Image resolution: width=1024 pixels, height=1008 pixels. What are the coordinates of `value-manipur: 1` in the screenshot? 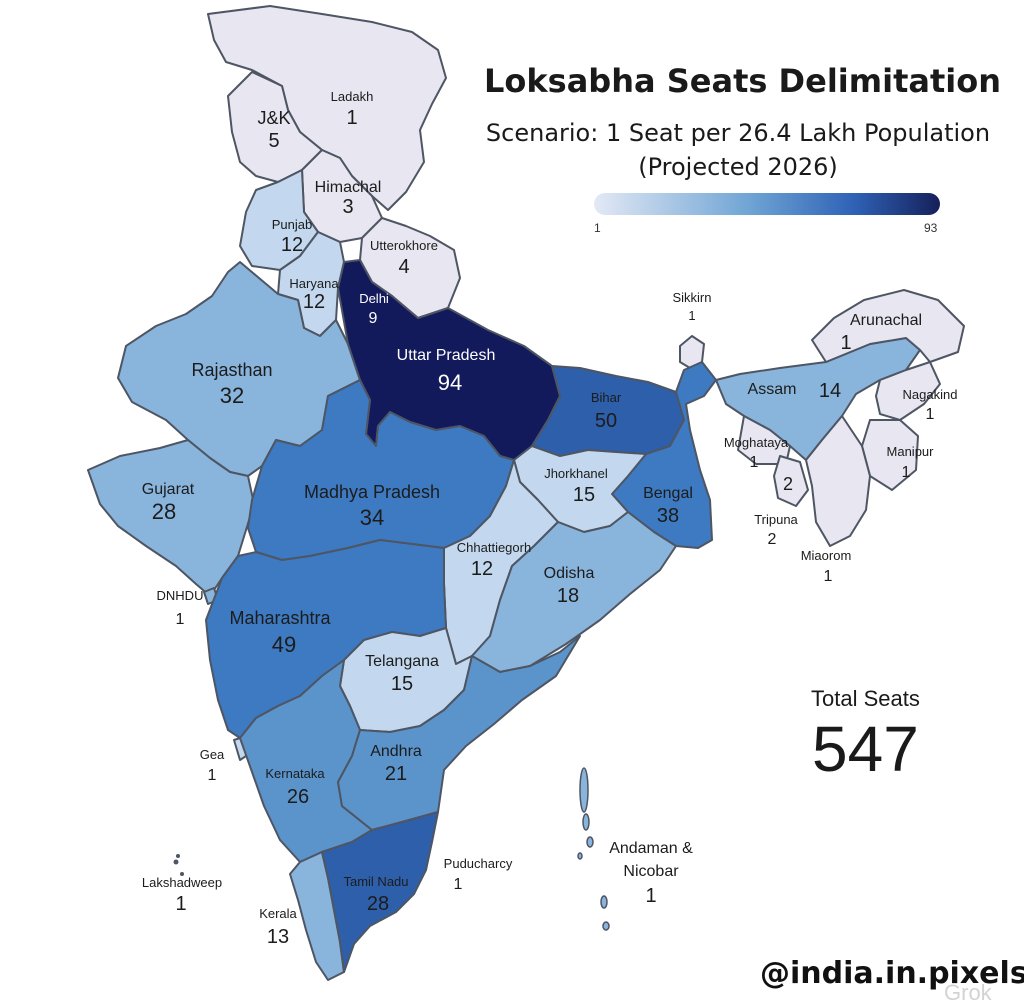 It's located at (906, 472).